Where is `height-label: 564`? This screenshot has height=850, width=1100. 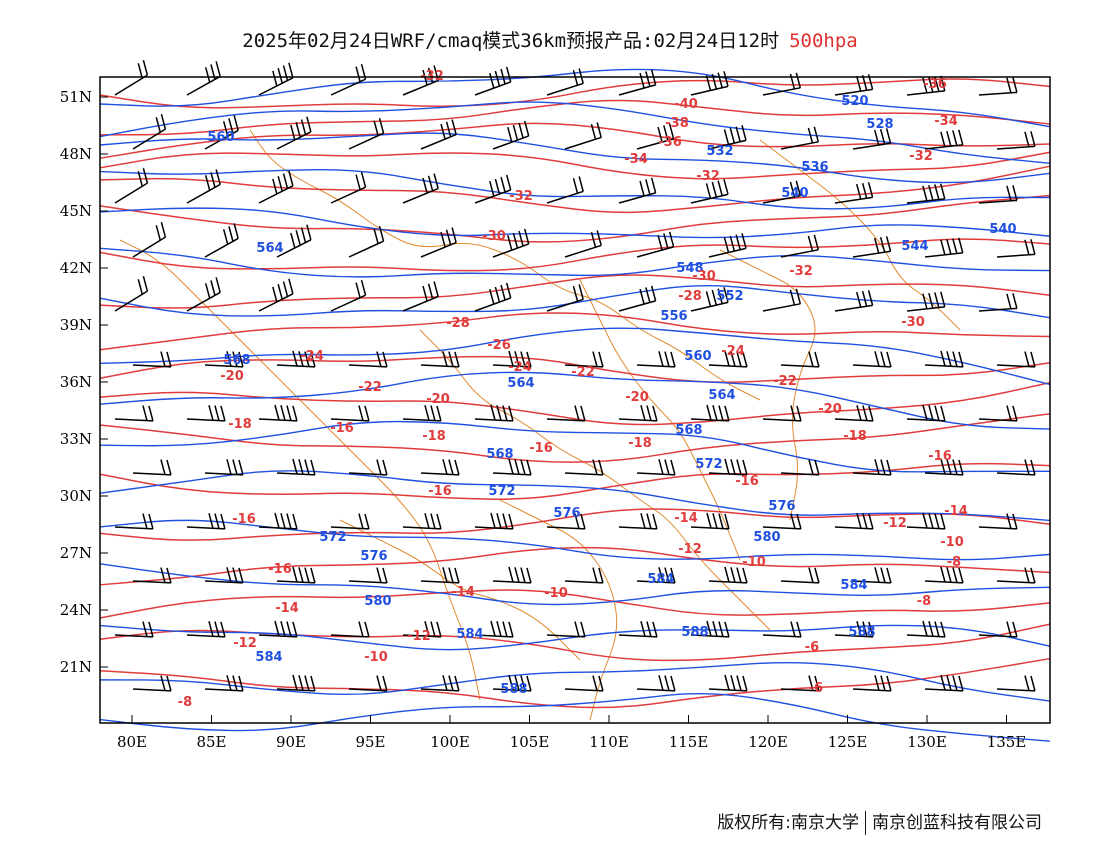 height-label: 564 is located at coordinates (721, 395).